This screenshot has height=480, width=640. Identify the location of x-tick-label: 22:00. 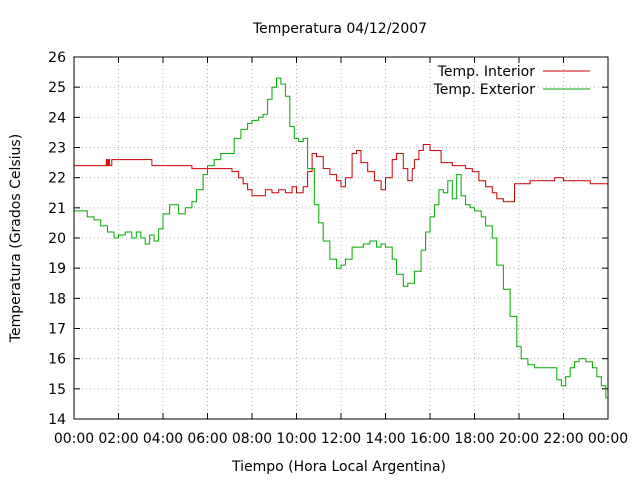
(563, 439).